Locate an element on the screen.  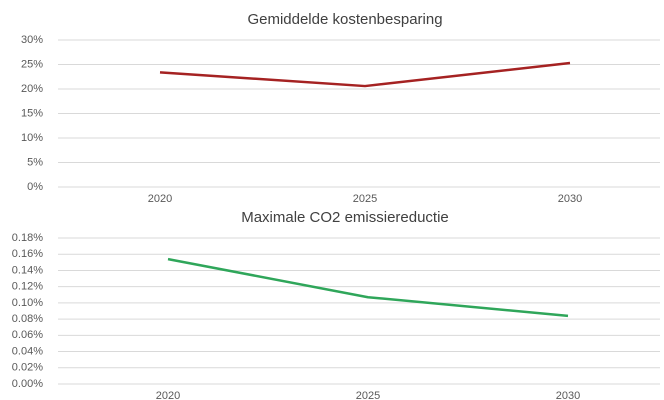
y-tick-label: 5% is located at coordinates (35, 162).